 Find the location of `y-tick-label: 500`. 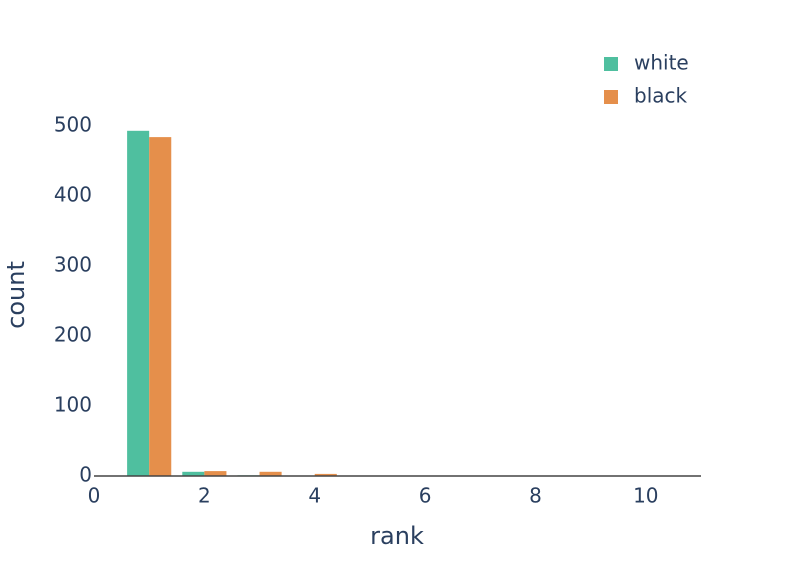

y-tick-label: 500 is located at coordinates (73, 124).